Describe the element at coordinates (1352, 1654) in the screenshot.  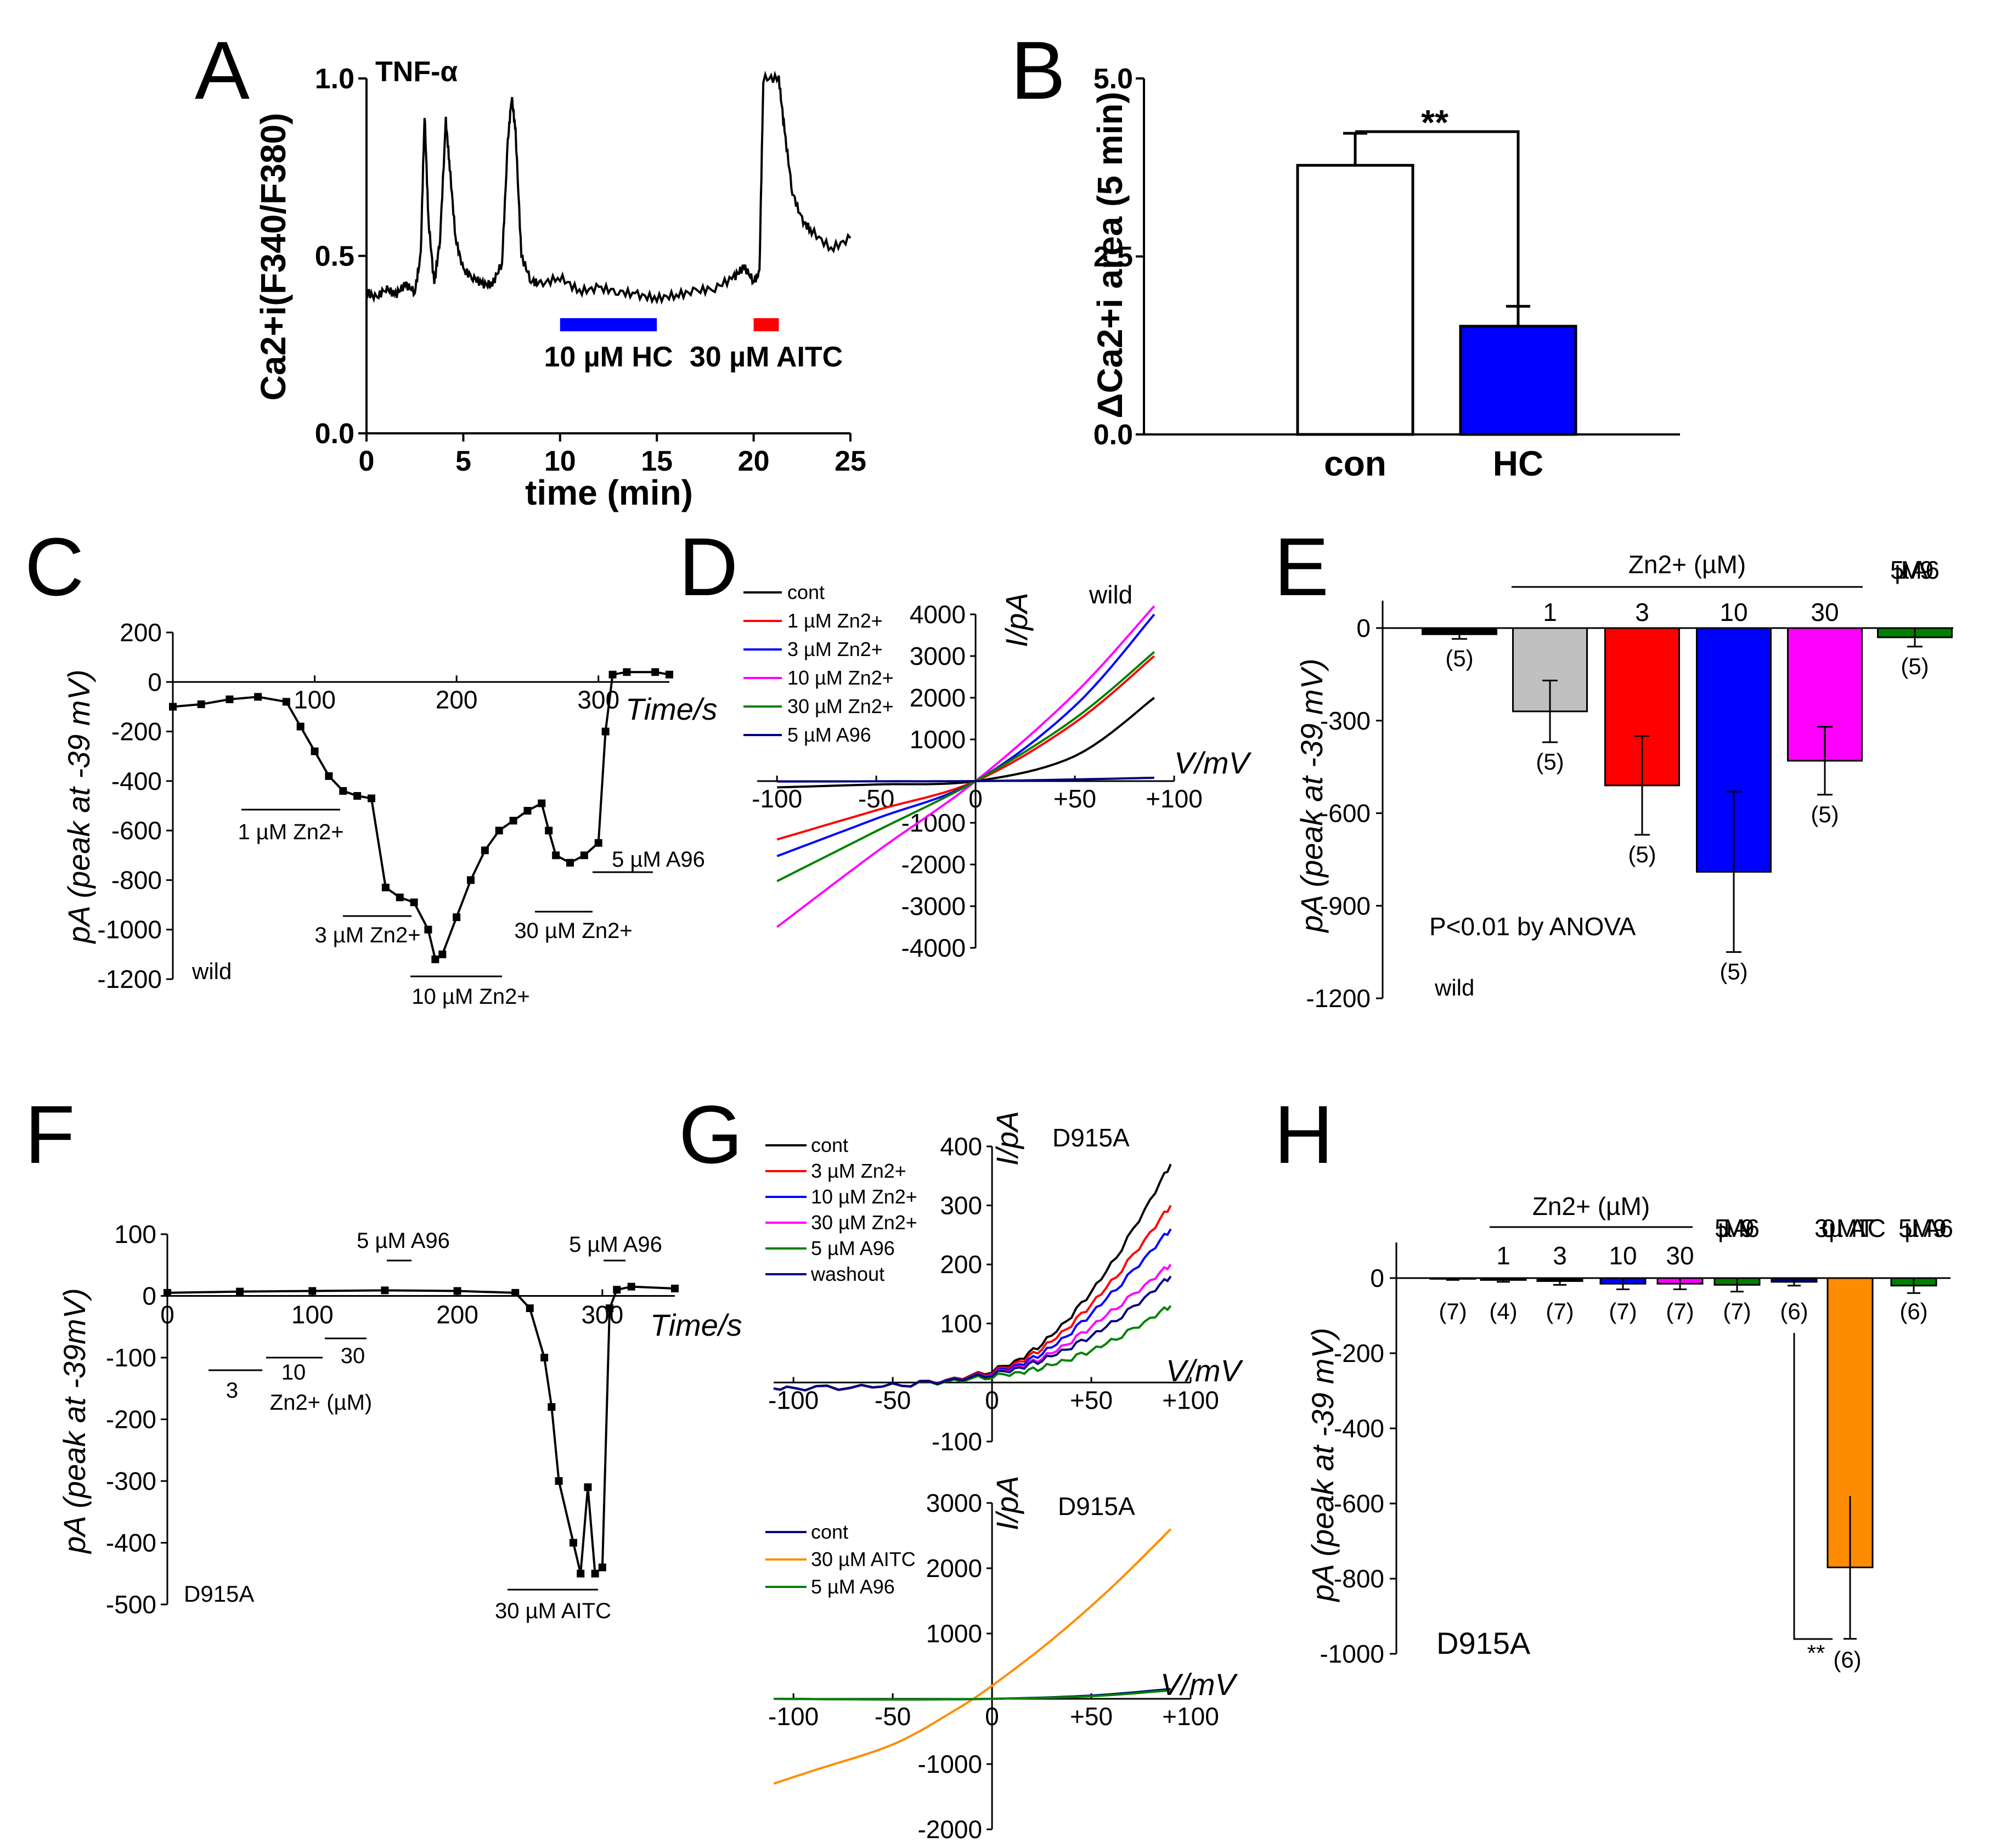
I see `y-tick-label: -1000` at that location.